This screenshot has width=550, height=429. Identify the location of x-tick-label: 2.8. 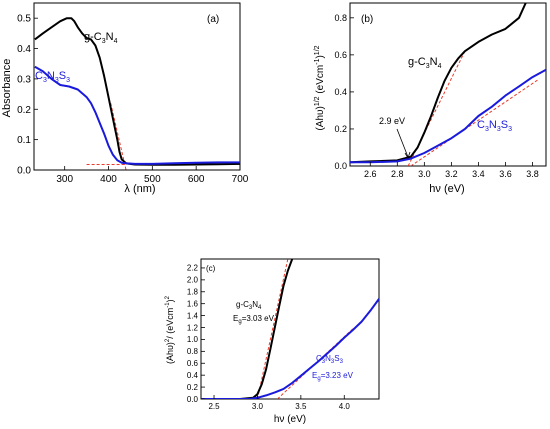
(397, 174).